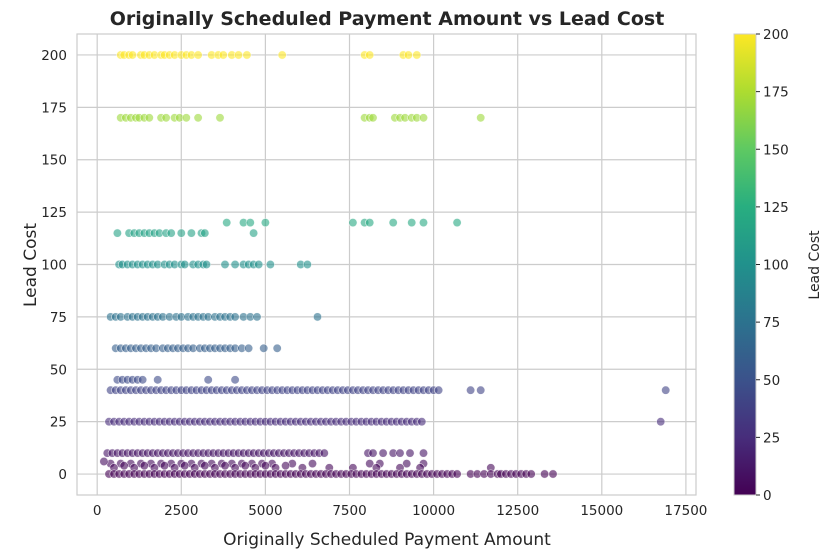 This screenshot has width=834, height=559. What do you see at coordinates (767, 496) in the screenshot?
I see `colorbar-tick-label: 0` at bounding box center [767, 496].